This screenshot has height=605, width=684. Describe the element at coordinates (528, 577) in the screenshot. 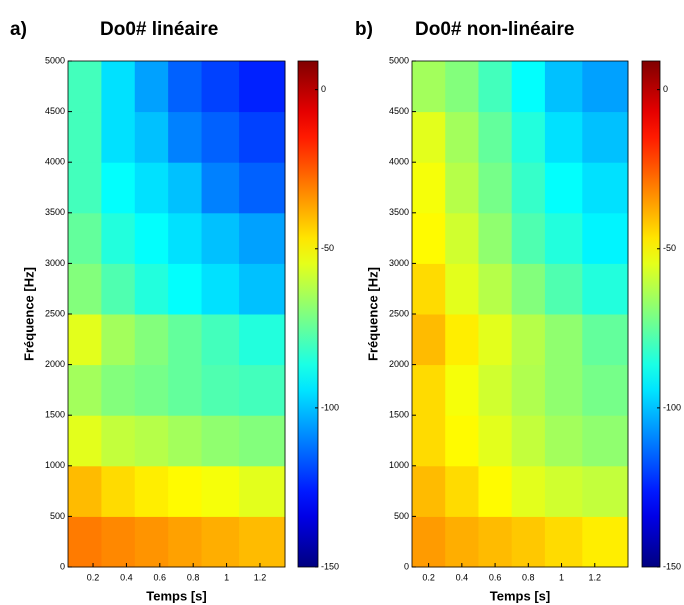

I see `x-tick-label: 0.8` at that location.